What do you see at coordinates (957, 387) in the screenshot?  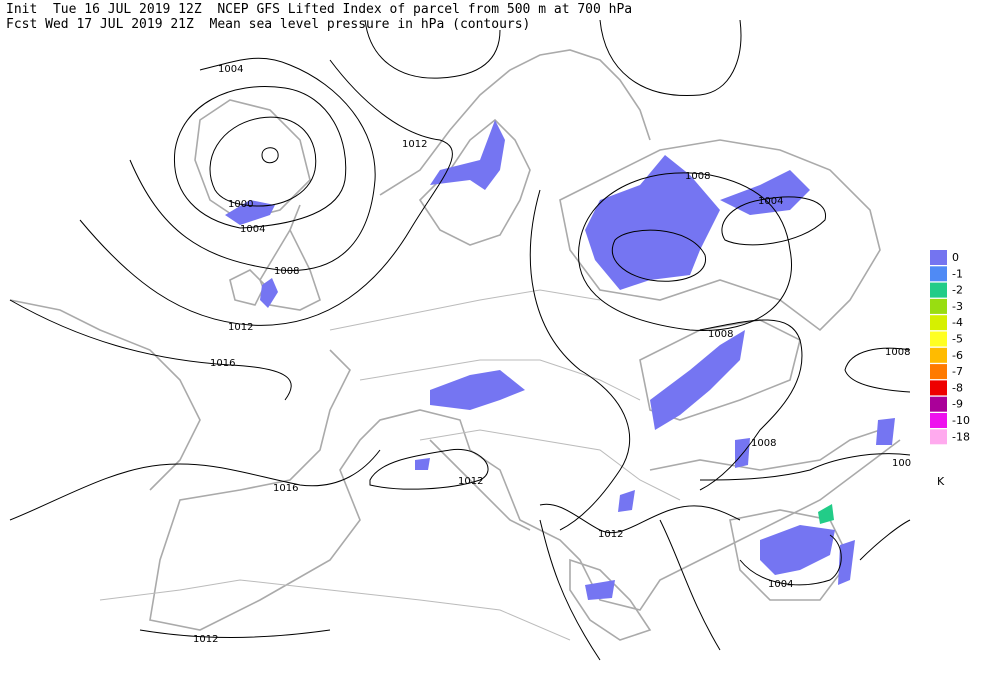 I see `legend-label: -8` at bounding box center [957, 387].